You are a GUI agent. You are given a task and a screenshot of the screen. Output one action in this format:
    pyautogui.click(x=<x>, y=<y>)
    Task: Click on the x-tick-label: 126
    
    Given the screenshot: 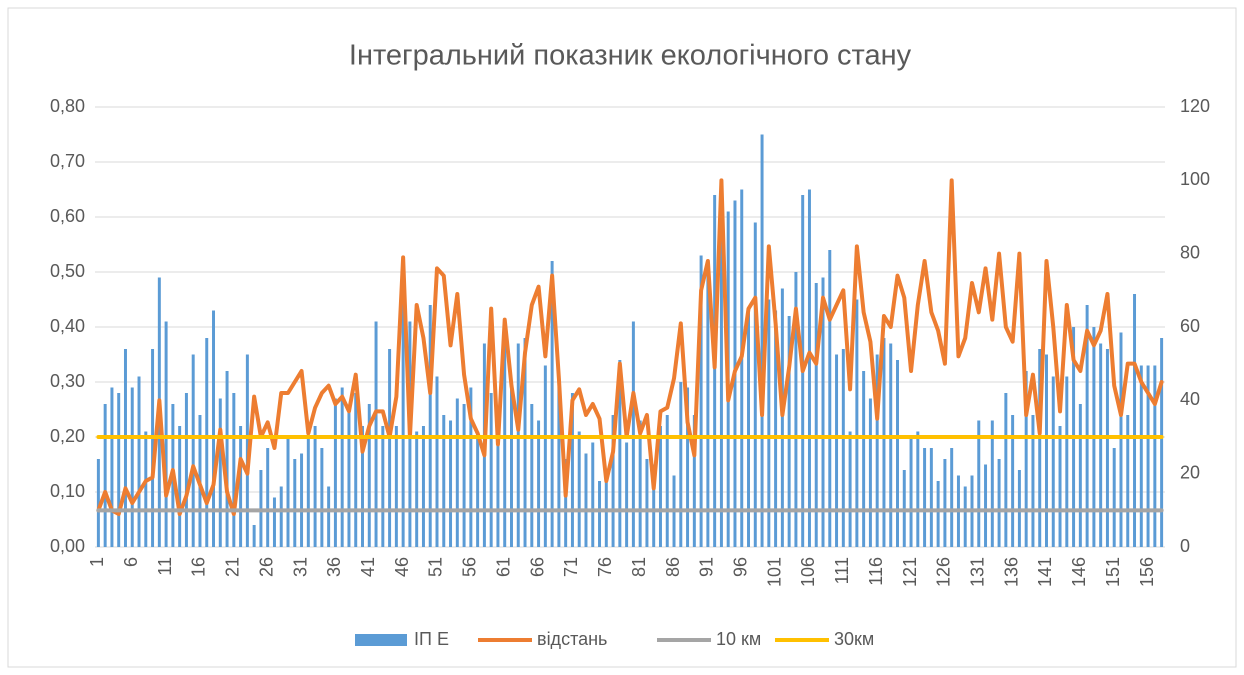 What is the action you would take?
    pyautogui.click(x=944, y=572)
    